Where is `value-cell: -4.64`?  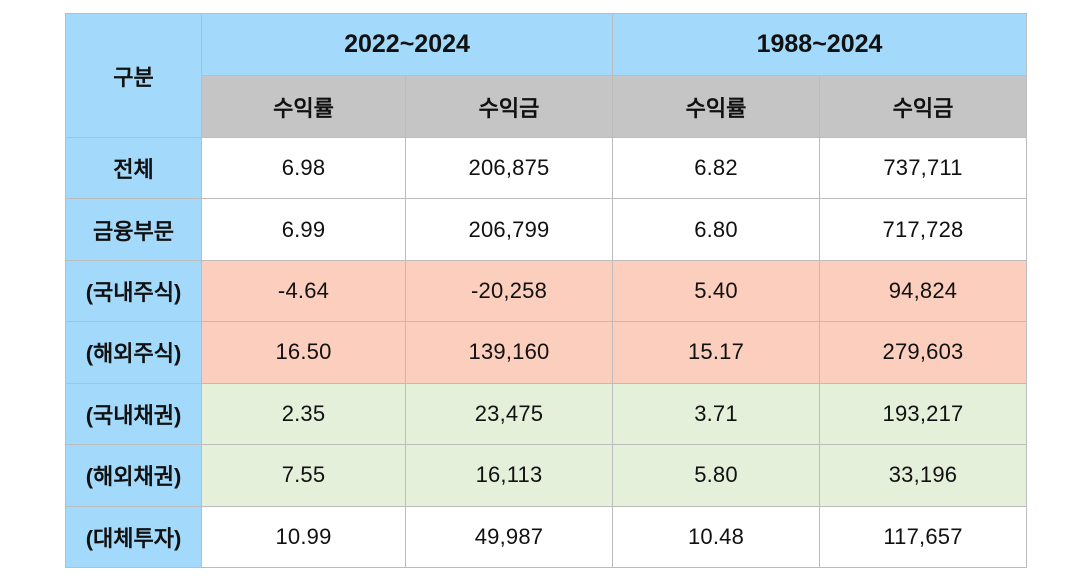
value-cell: -4.64 is located at coordinates (303, 291).